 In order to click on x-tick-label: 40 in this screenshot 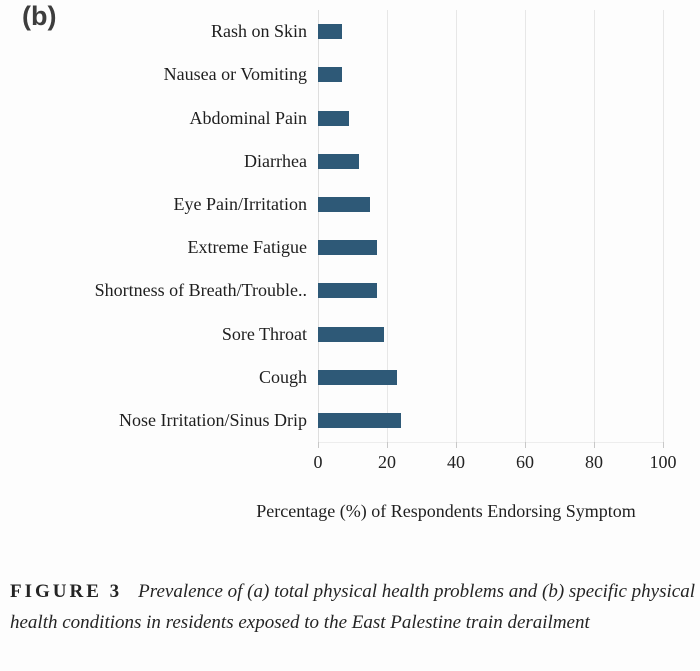, I will do `click(456, 462)`.